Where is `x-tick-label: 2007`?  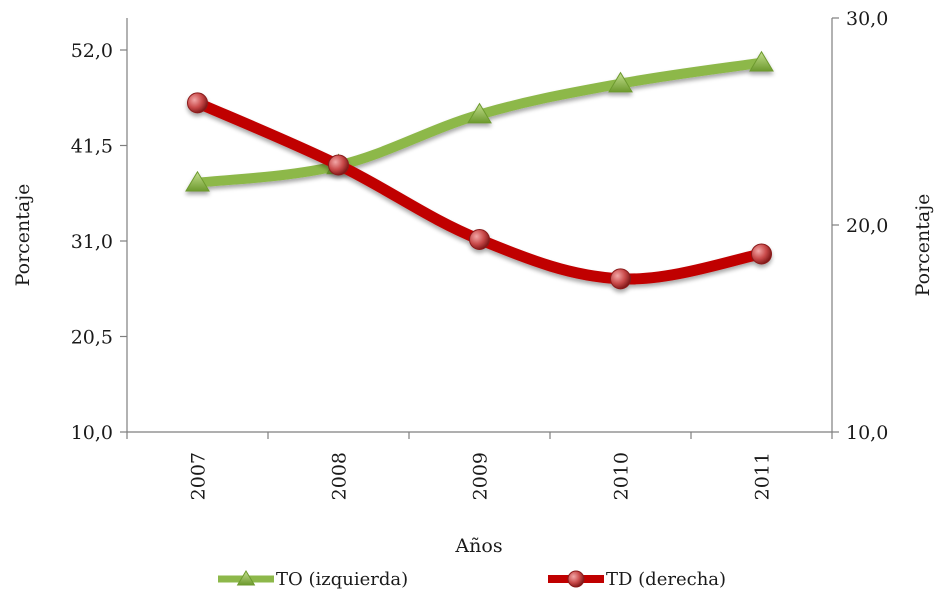
x-tick-label: 2007 is located at coordinates (199, 476).